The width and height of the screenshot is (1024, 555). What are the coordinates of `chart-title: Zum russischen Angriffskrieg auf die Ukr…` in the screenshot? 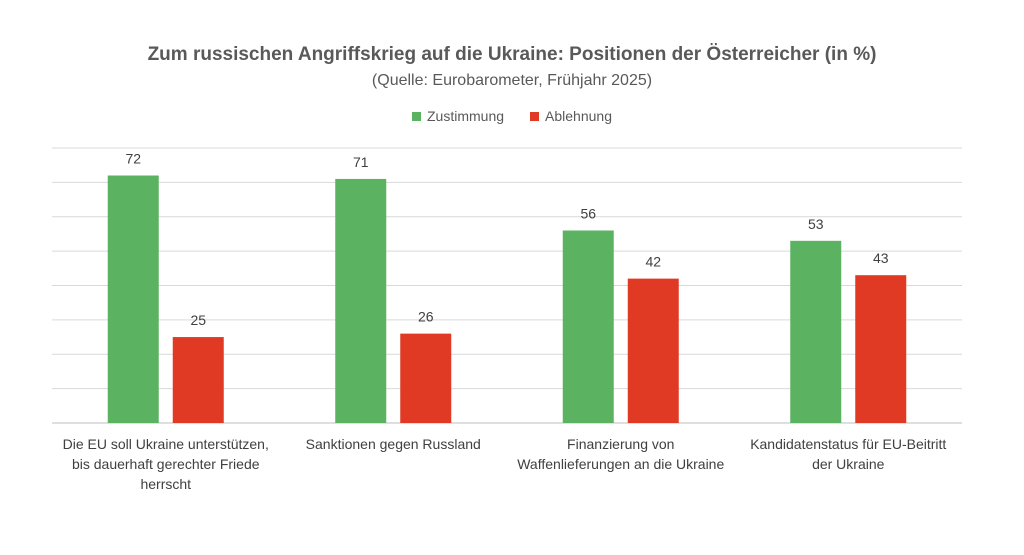 It's located at (512, 54).